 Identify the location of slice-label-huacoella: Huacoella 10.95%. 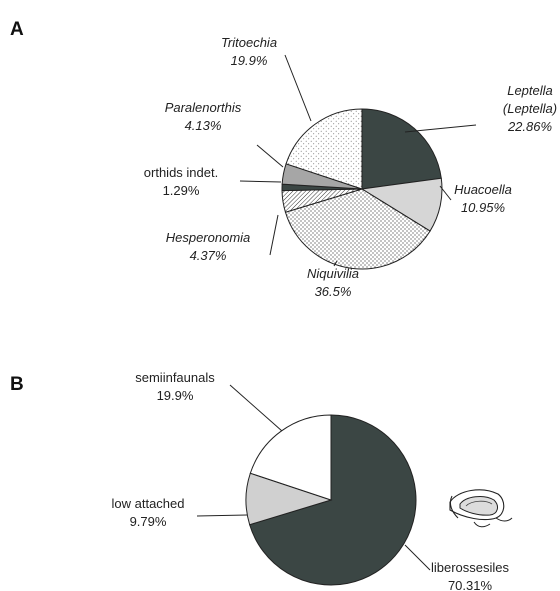
(483, 198).